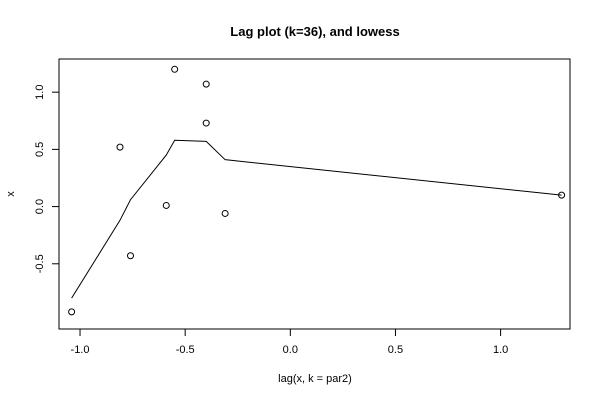 The image size is (599, 400). What do you see at coordinates (47, 179) in the screenshot?
I see `y-axis: -0.5 0.0 0.5 1.0` at bounding box center [47, 179].